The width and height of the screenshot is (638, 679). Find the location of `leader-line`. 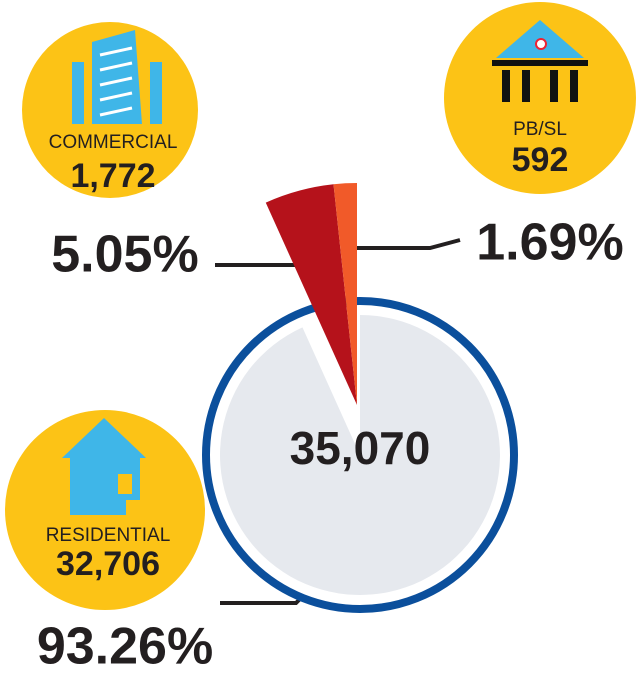

leader-line is located at coordinates (405, 244).